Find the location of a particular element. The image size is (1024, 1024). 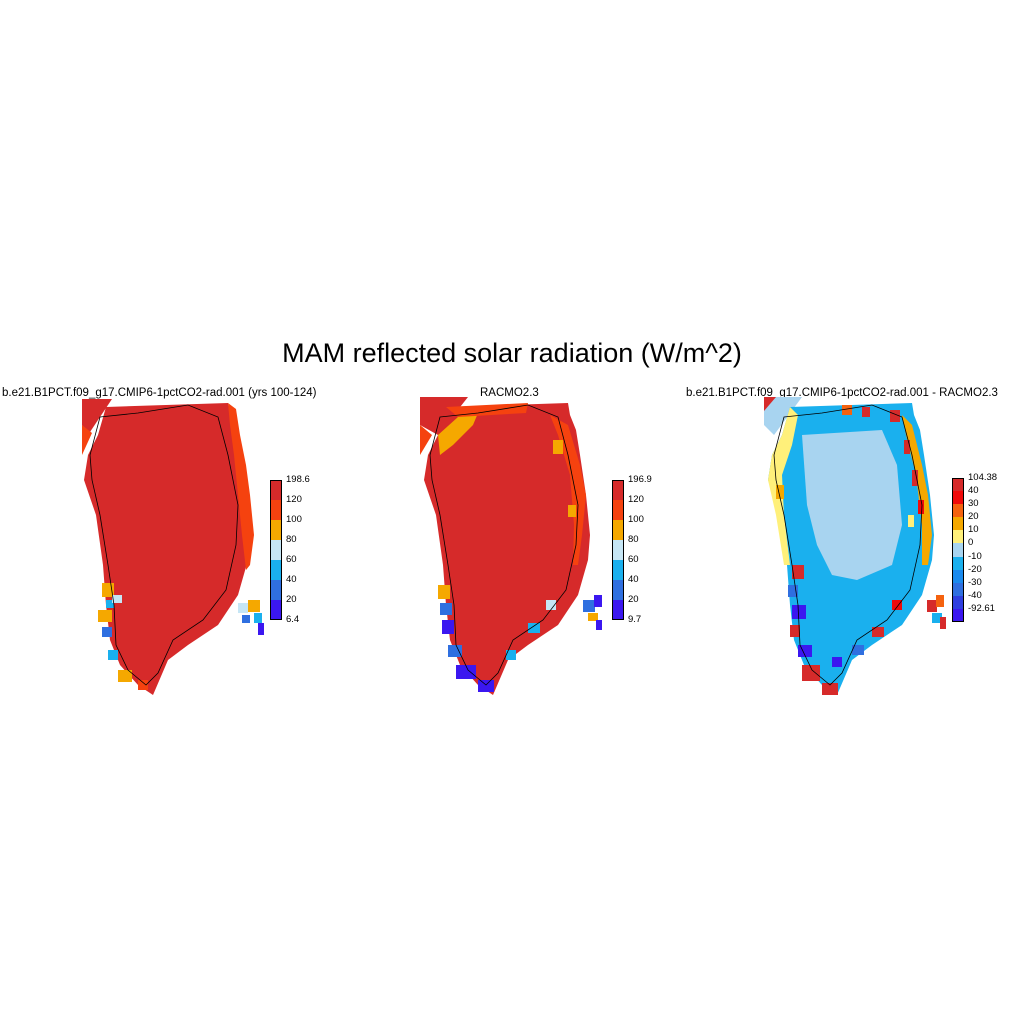

panel-3-colorbar: 104.38 40 30 20 10 0 -10 -20 -30 -40 -92.61 is located at coordinates (985, 550).